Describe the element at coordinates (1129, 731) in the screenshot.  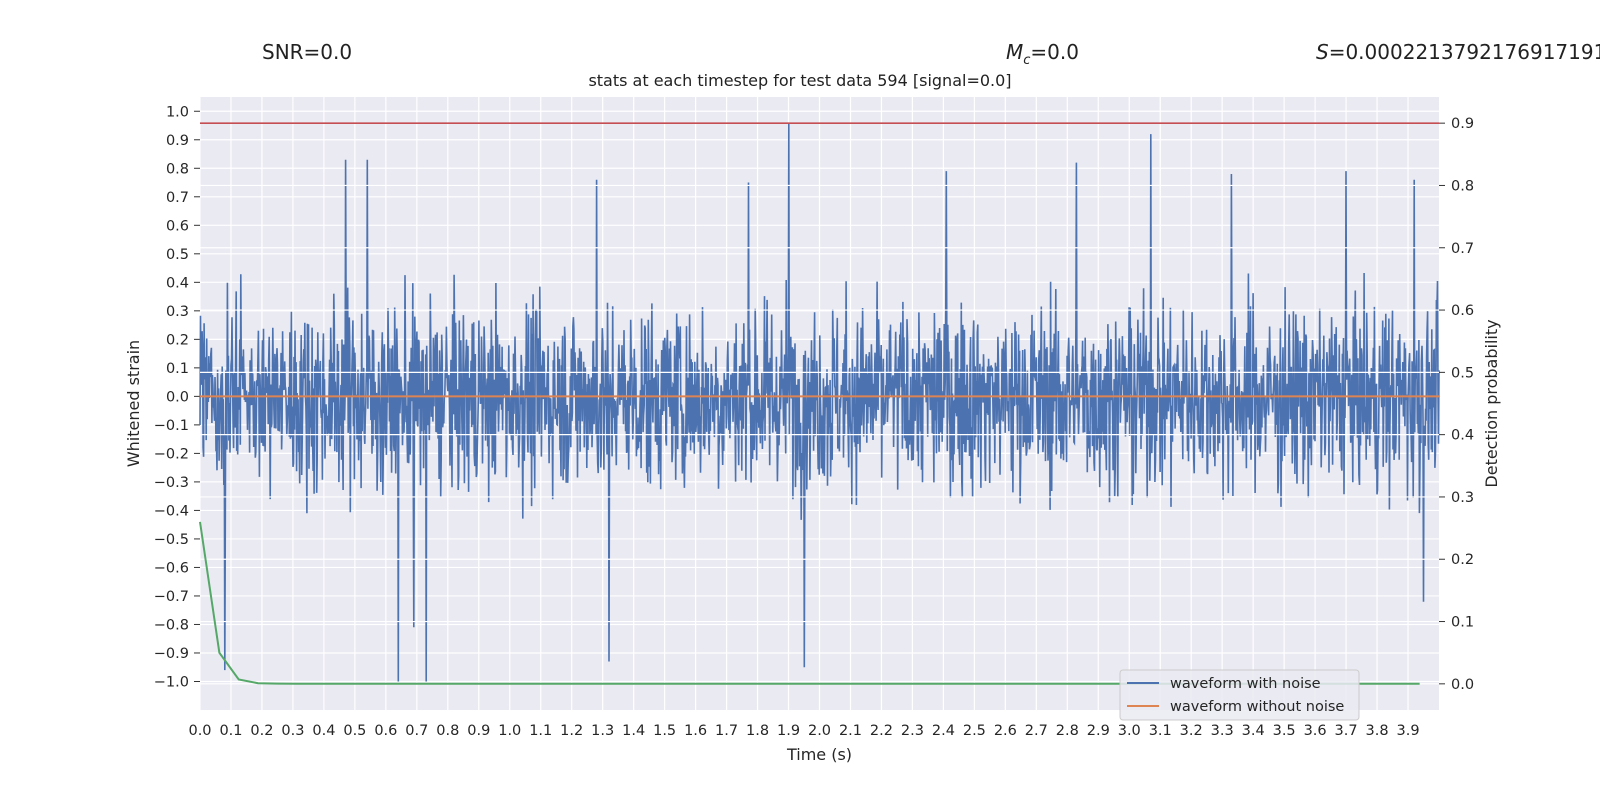
I see `x-tick-label: 3.0` at that location.